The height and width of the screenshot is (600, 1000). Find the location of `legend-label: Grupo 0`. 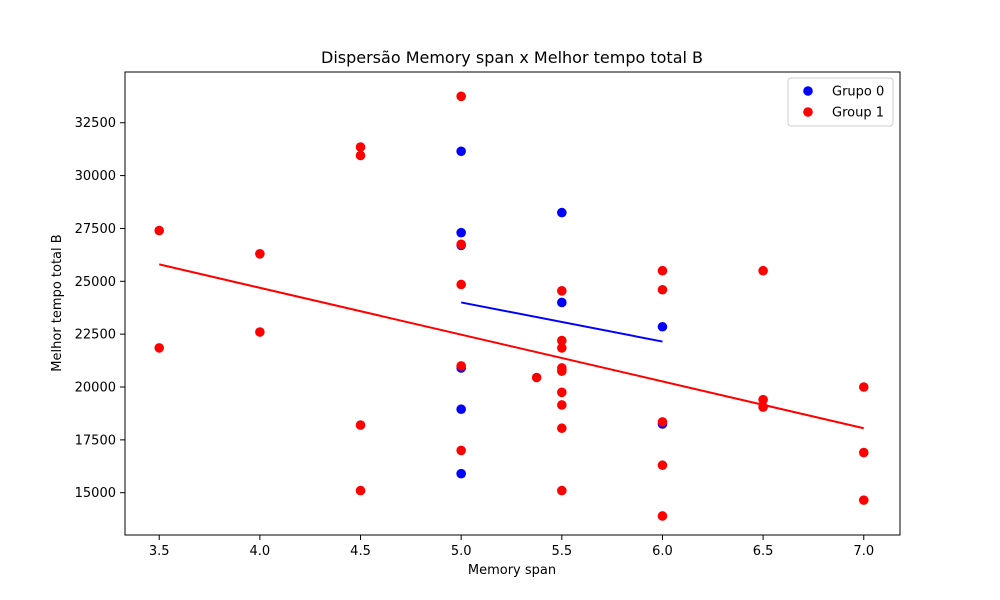

legend-label: Grupo 0 is located at coordinates (858, 92).